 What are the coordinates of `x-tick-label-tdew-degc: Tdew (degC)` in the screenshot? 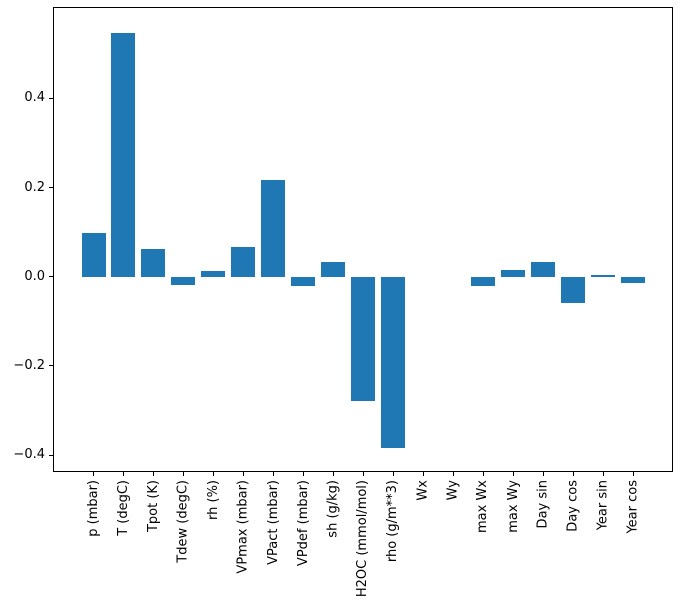 It's located at (183, 521).